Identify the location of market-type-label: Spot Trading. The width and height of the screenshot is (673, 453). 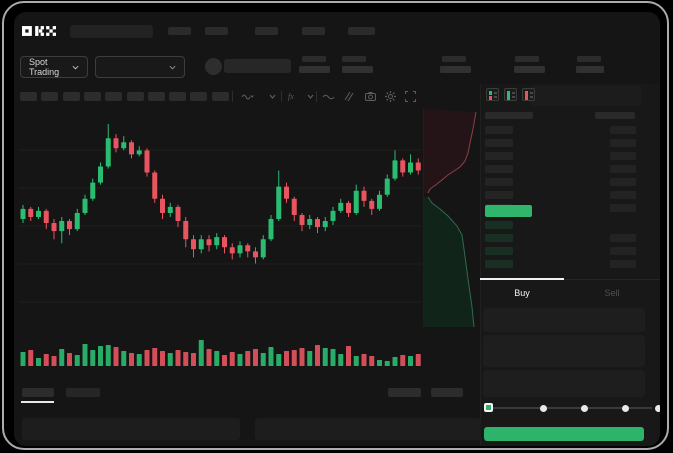
(44, 67).